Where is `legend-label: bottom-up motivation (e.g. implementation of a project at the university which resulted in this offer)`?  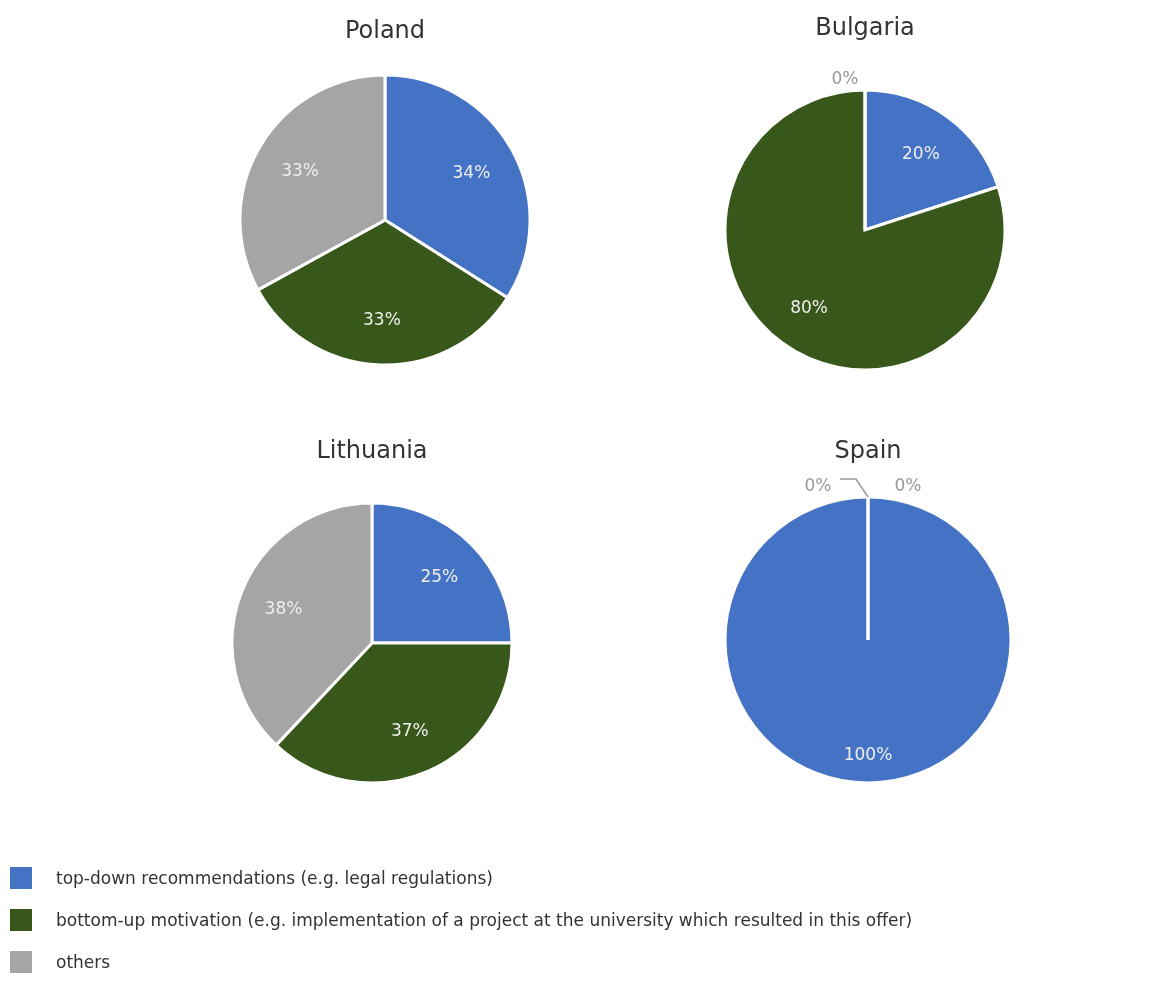
legend-label: bottom-up motivation (e.g. implementation of a project at the university which resulted in this offer) is located at coordinates (484, 919).